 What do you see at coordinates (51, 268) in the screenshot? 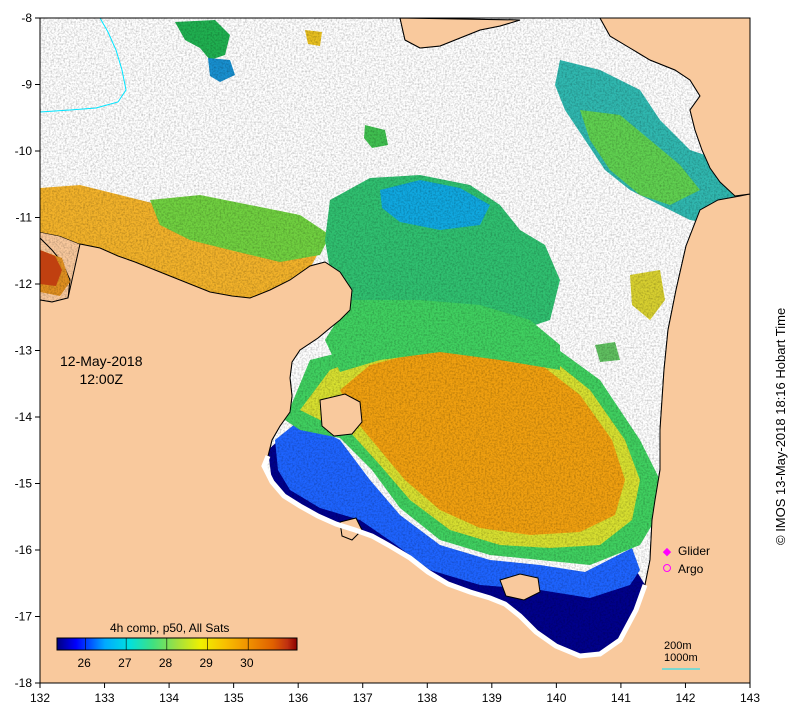
I see `sst-hot-patch` at bounding box center [51, 268].